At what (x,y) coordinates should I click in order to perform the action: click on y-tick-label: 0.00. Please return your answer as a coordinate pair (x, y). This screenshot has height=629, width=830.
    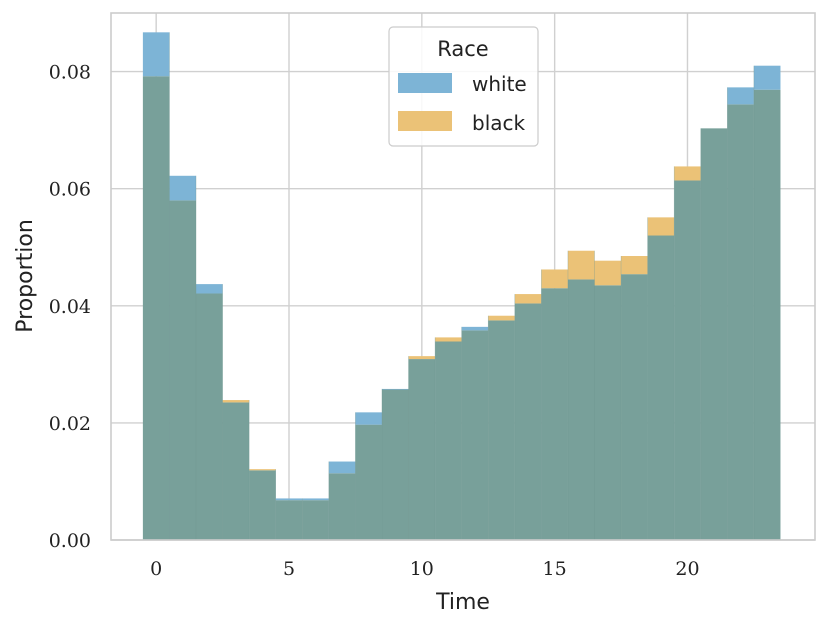
    Looking at the image, I should click on (70, 541).